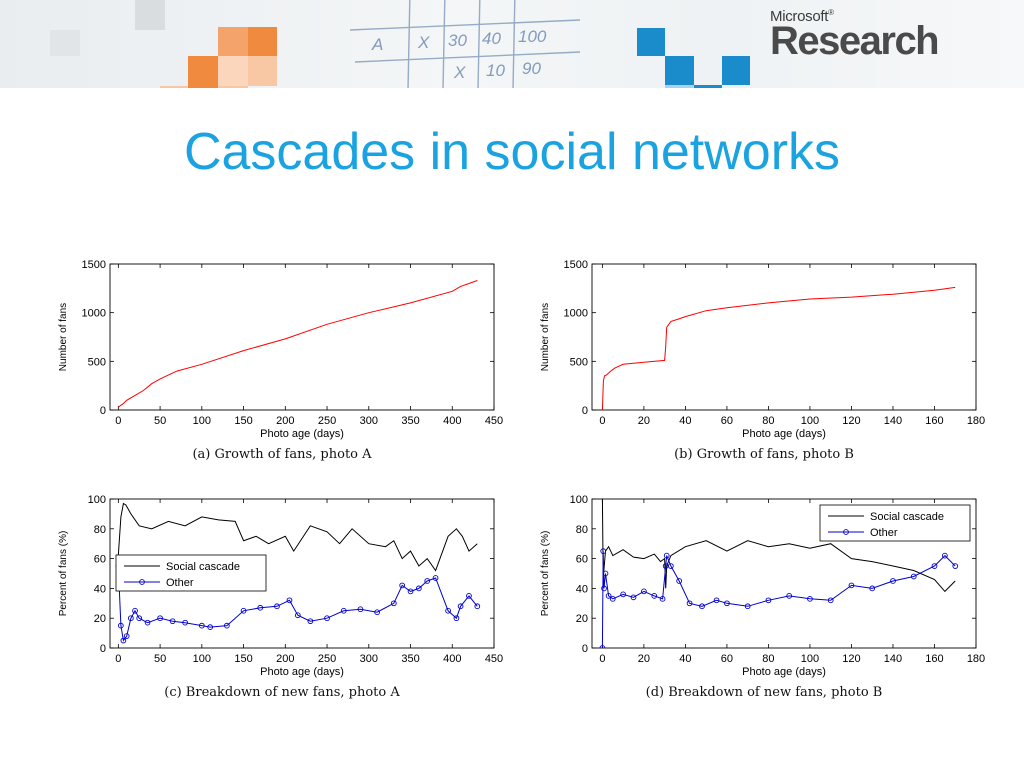  I want to click on sketch-text: X, so click(423, 42).